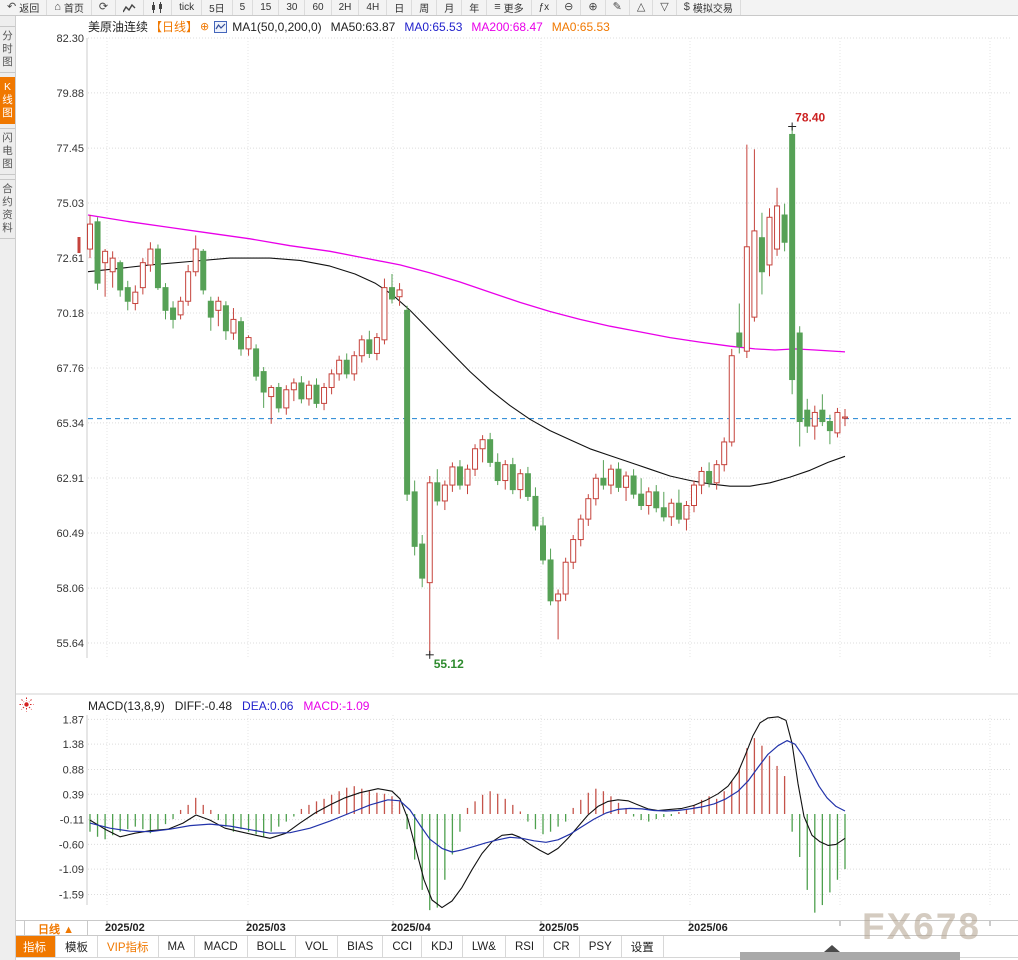 This screenshot has height=960, width=1018. Describe the element at coordinates (525, 946) in the screenshot. I see `bottom-tab-rsi: RSI` at that location.